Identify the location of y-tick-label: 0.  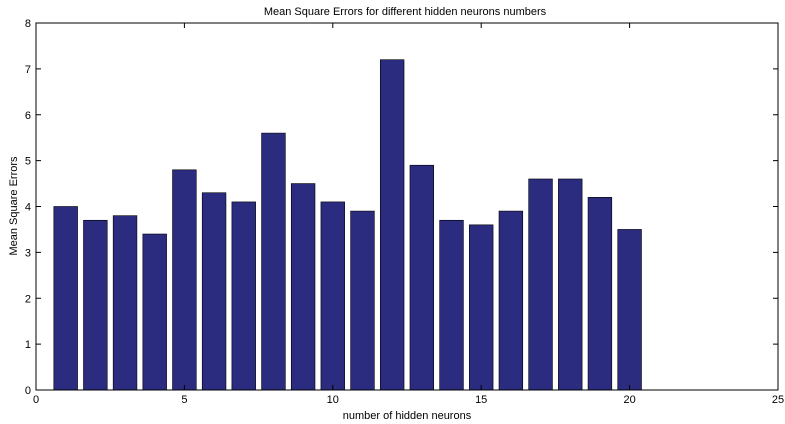
(28, 391).